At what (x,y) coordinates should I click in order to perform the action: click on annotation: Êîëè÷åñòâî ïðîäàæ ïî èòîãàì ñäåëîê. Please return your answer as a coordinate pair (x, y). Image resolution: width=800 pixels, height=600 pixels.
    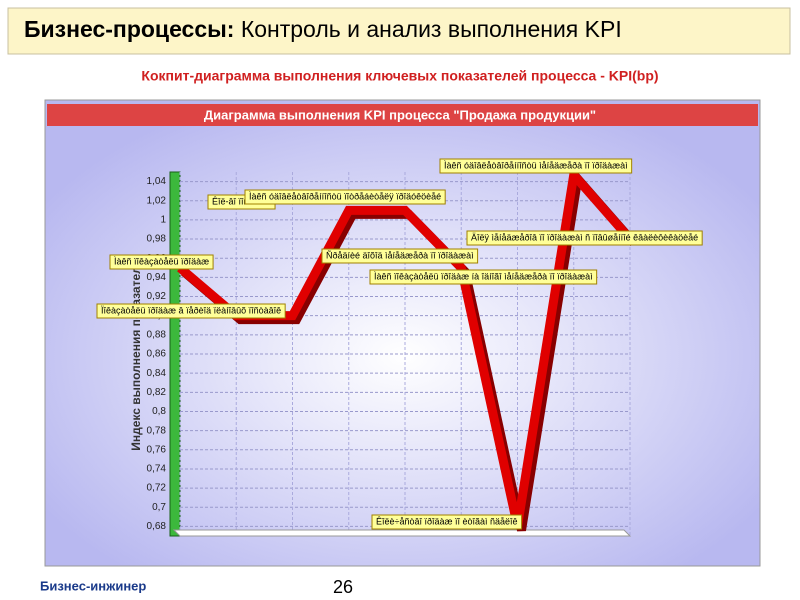
    Looking at the image, I should click on (447, 521).